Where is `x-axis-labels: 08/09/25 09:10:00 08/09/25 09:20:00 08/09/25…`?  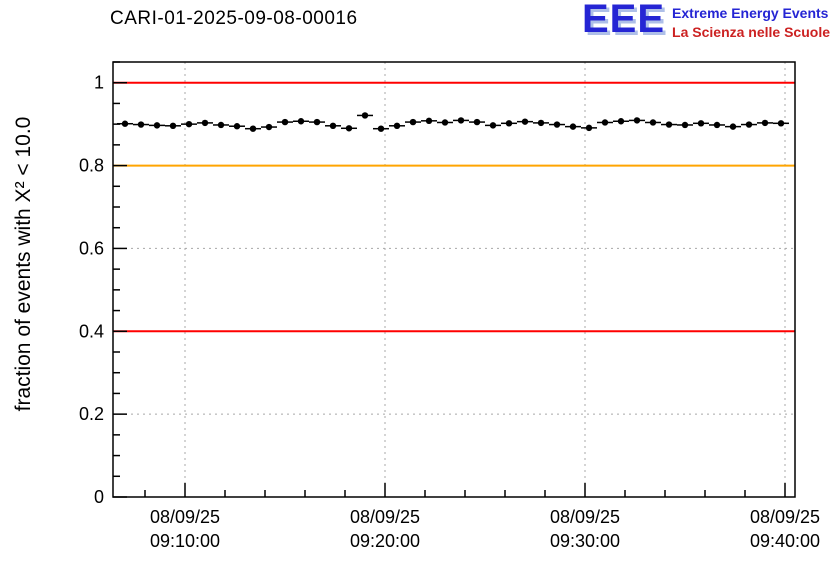 x-axis-labels: 08/09/25 09:10:00 08/09/25 09:20:00 08/09/25… is located at coordinates (485, 529).